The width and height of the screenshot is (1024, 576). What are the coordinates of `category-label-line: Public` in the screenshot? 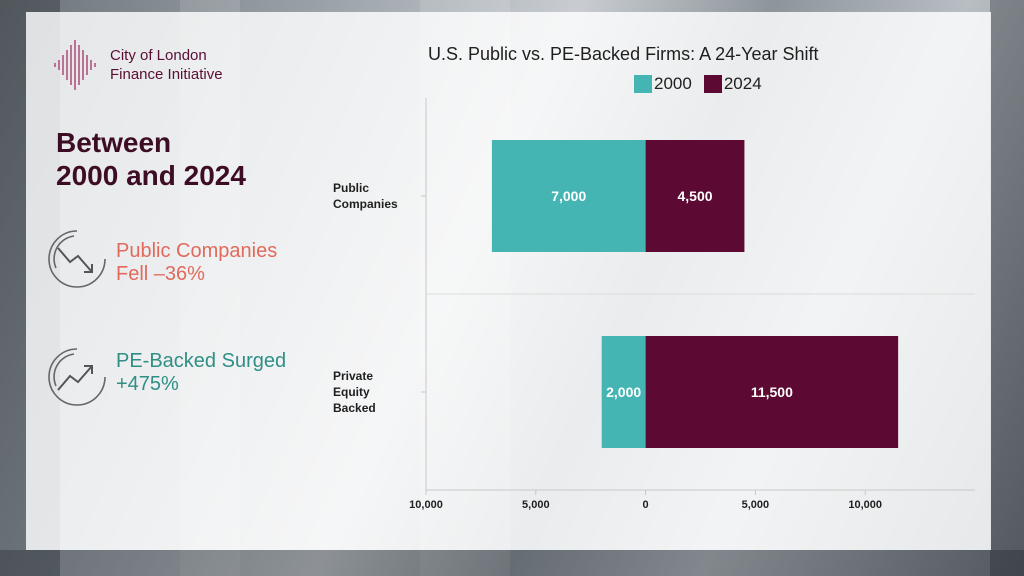 It's located at (351, 188).